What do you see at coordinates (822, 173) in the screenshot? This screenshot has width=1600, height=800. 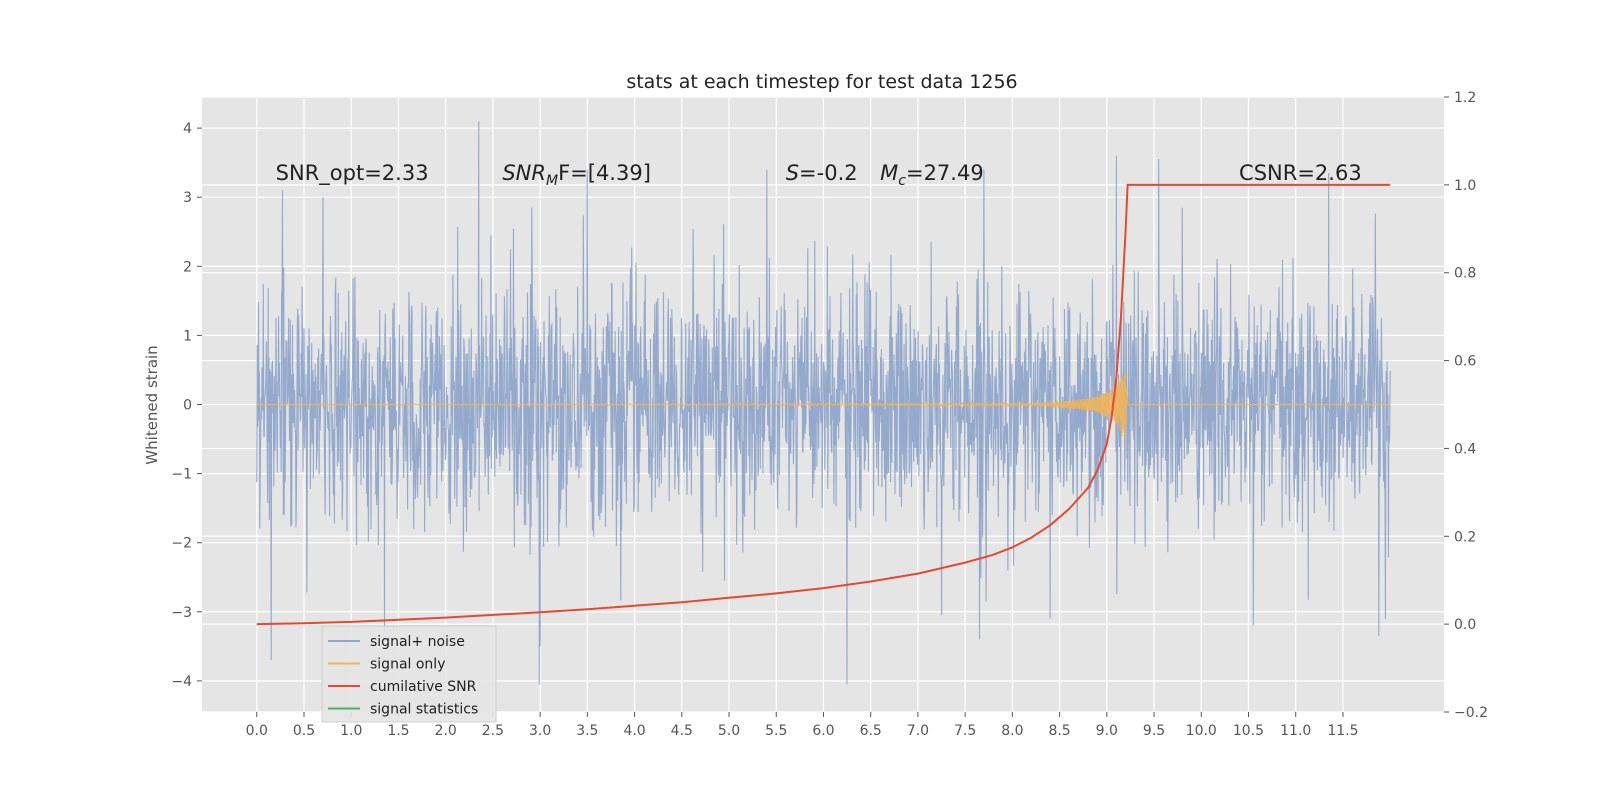 I see `annotation-text: S=-0.2` at bounding box center [822, 173].